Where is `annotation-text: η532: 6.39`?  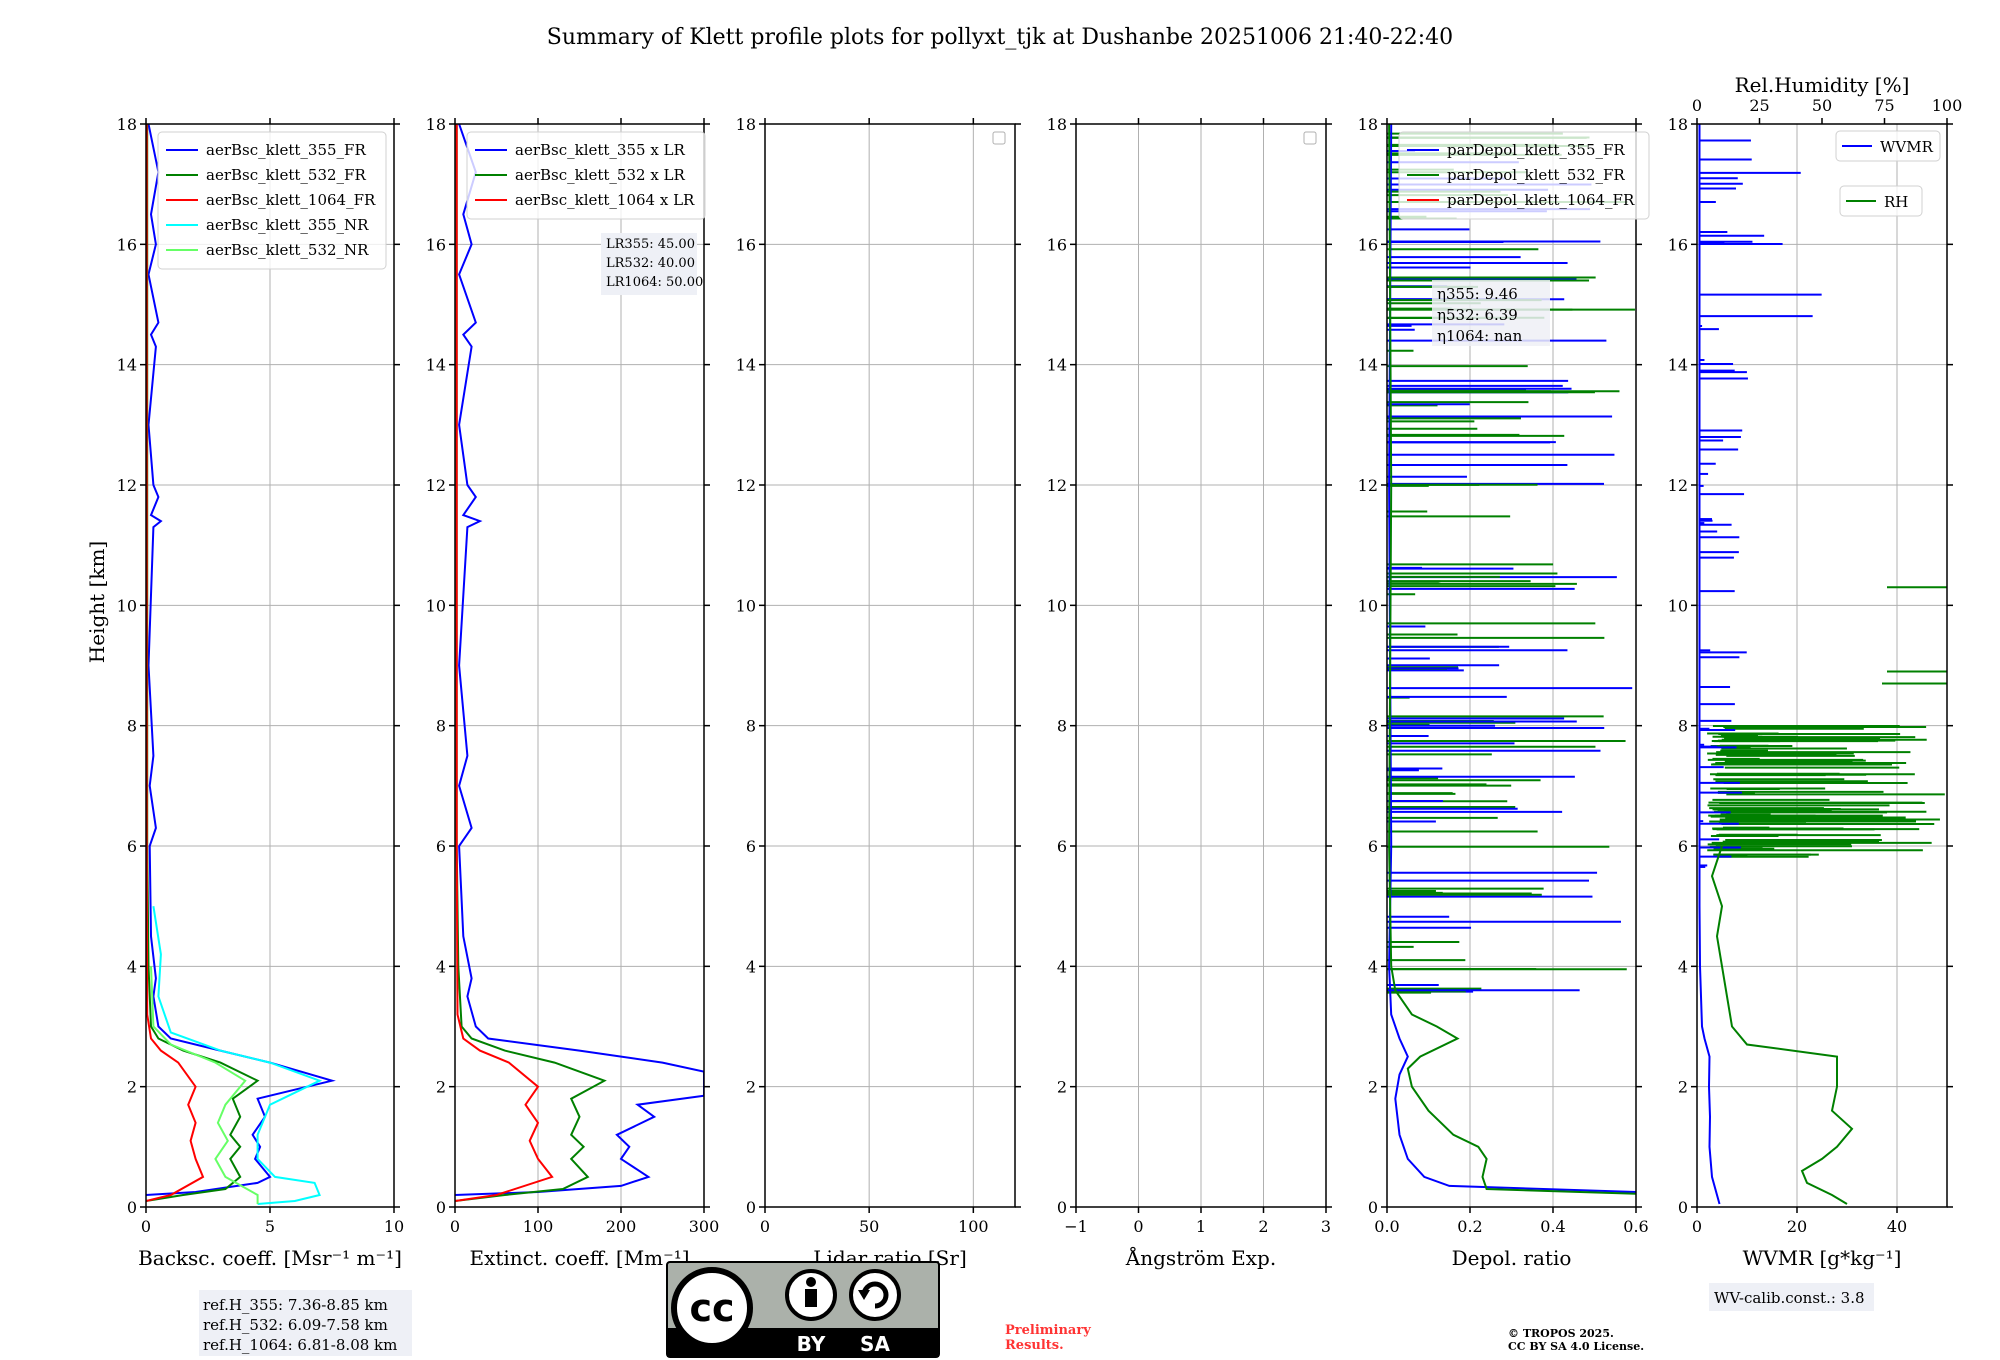 annotation-text: η532: 6.39 is located at coordinates (1477, 315).